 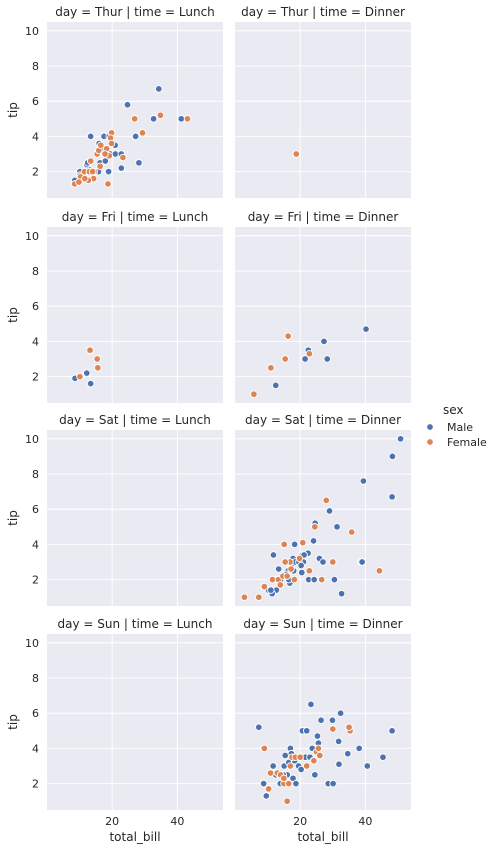 What do you see at coordinates (32, 236) in the screenshot?
I see `y-tick-label: 10` at bounding box center [32, 236].